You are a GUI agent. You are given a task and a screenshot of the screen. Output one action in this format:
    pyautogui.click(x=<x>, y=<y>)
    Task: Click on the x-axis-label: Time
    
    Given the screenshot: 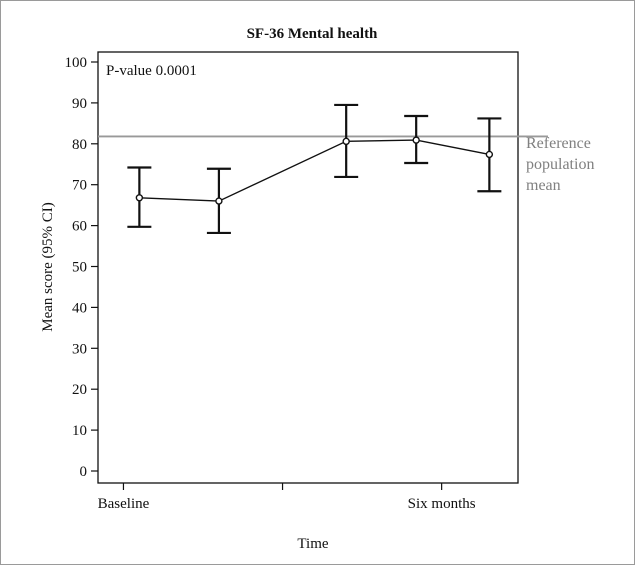 What is the action you would take?
    pyautogui.click(x=312, y=544)
    